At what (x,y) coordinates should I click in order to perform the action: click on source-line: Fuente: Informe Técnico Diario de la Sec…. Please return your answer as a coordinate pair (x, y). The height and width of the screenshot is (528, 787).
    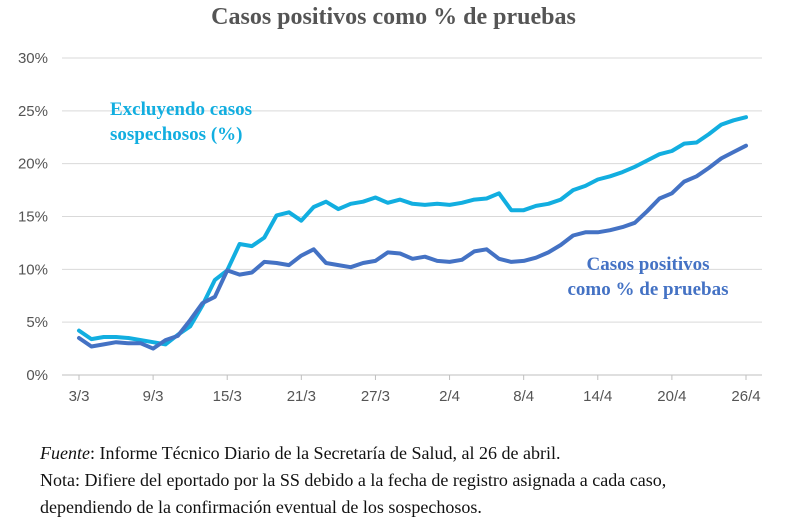
    Looking at the image, I should click on (412, 453).